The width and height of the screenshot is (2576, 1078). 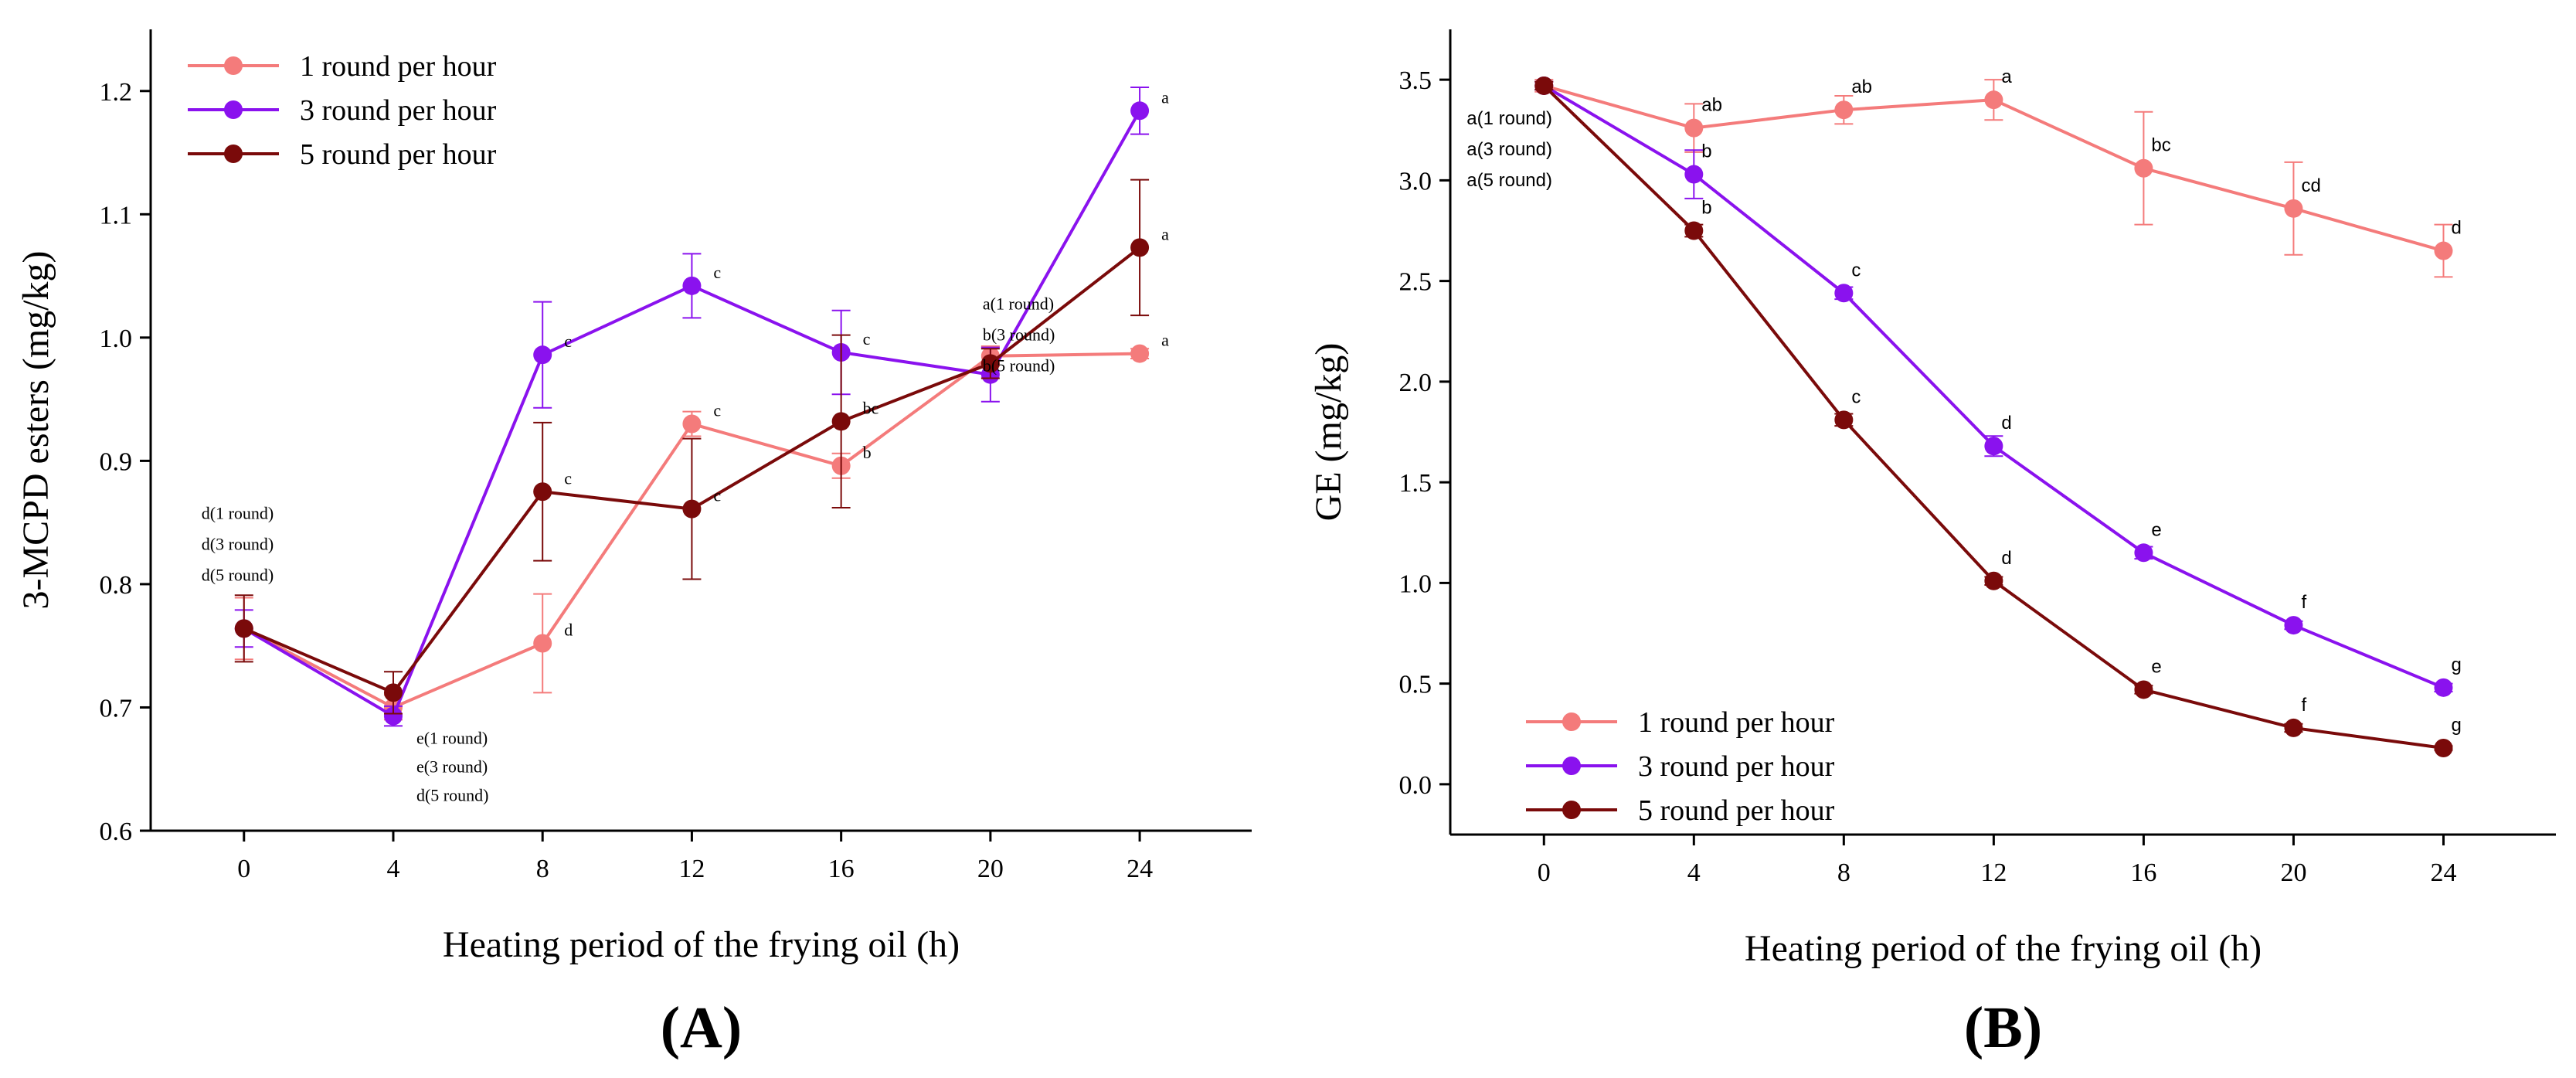 What do you see at coordinates (116, 832) in the screenshot?
I see `y-tick-label: 0.6` at bounding box center [116, 832].